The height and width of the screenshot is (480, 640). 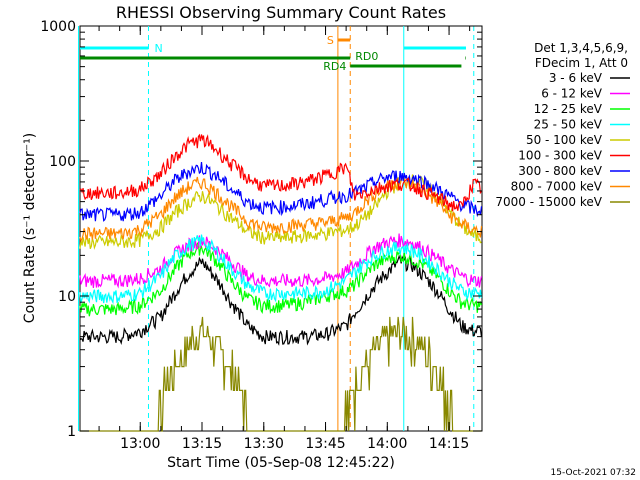 What do you see at coordinates (568, 125) in the screenshot?
I see `legend-label-3: 25 - 50 keV` at bounding box center [568, 125].